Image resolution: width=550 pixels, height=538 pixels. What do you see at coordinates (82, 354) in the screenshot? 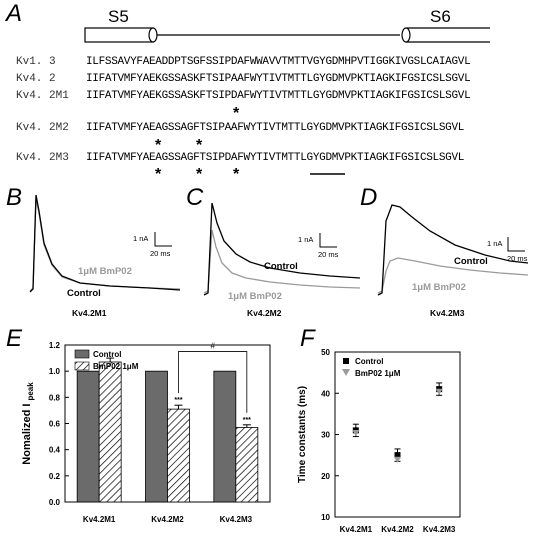
I see `legend-swatch-control` at bounding box center [82, 354].